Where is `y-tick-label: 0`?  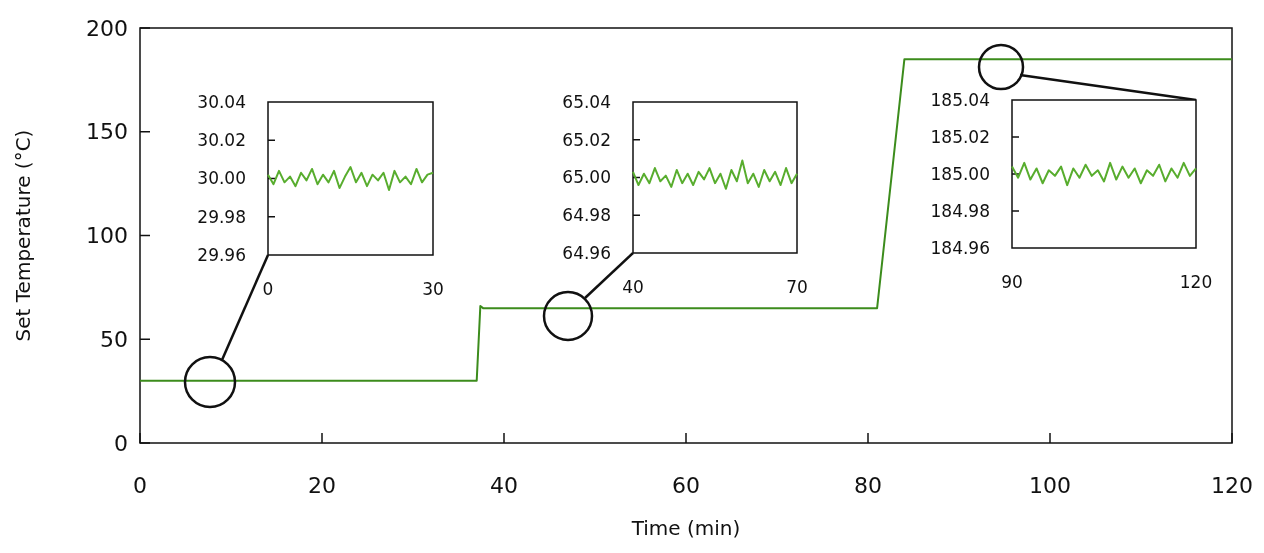
y-tick-label: 0 is located at coordinates (121, 443).